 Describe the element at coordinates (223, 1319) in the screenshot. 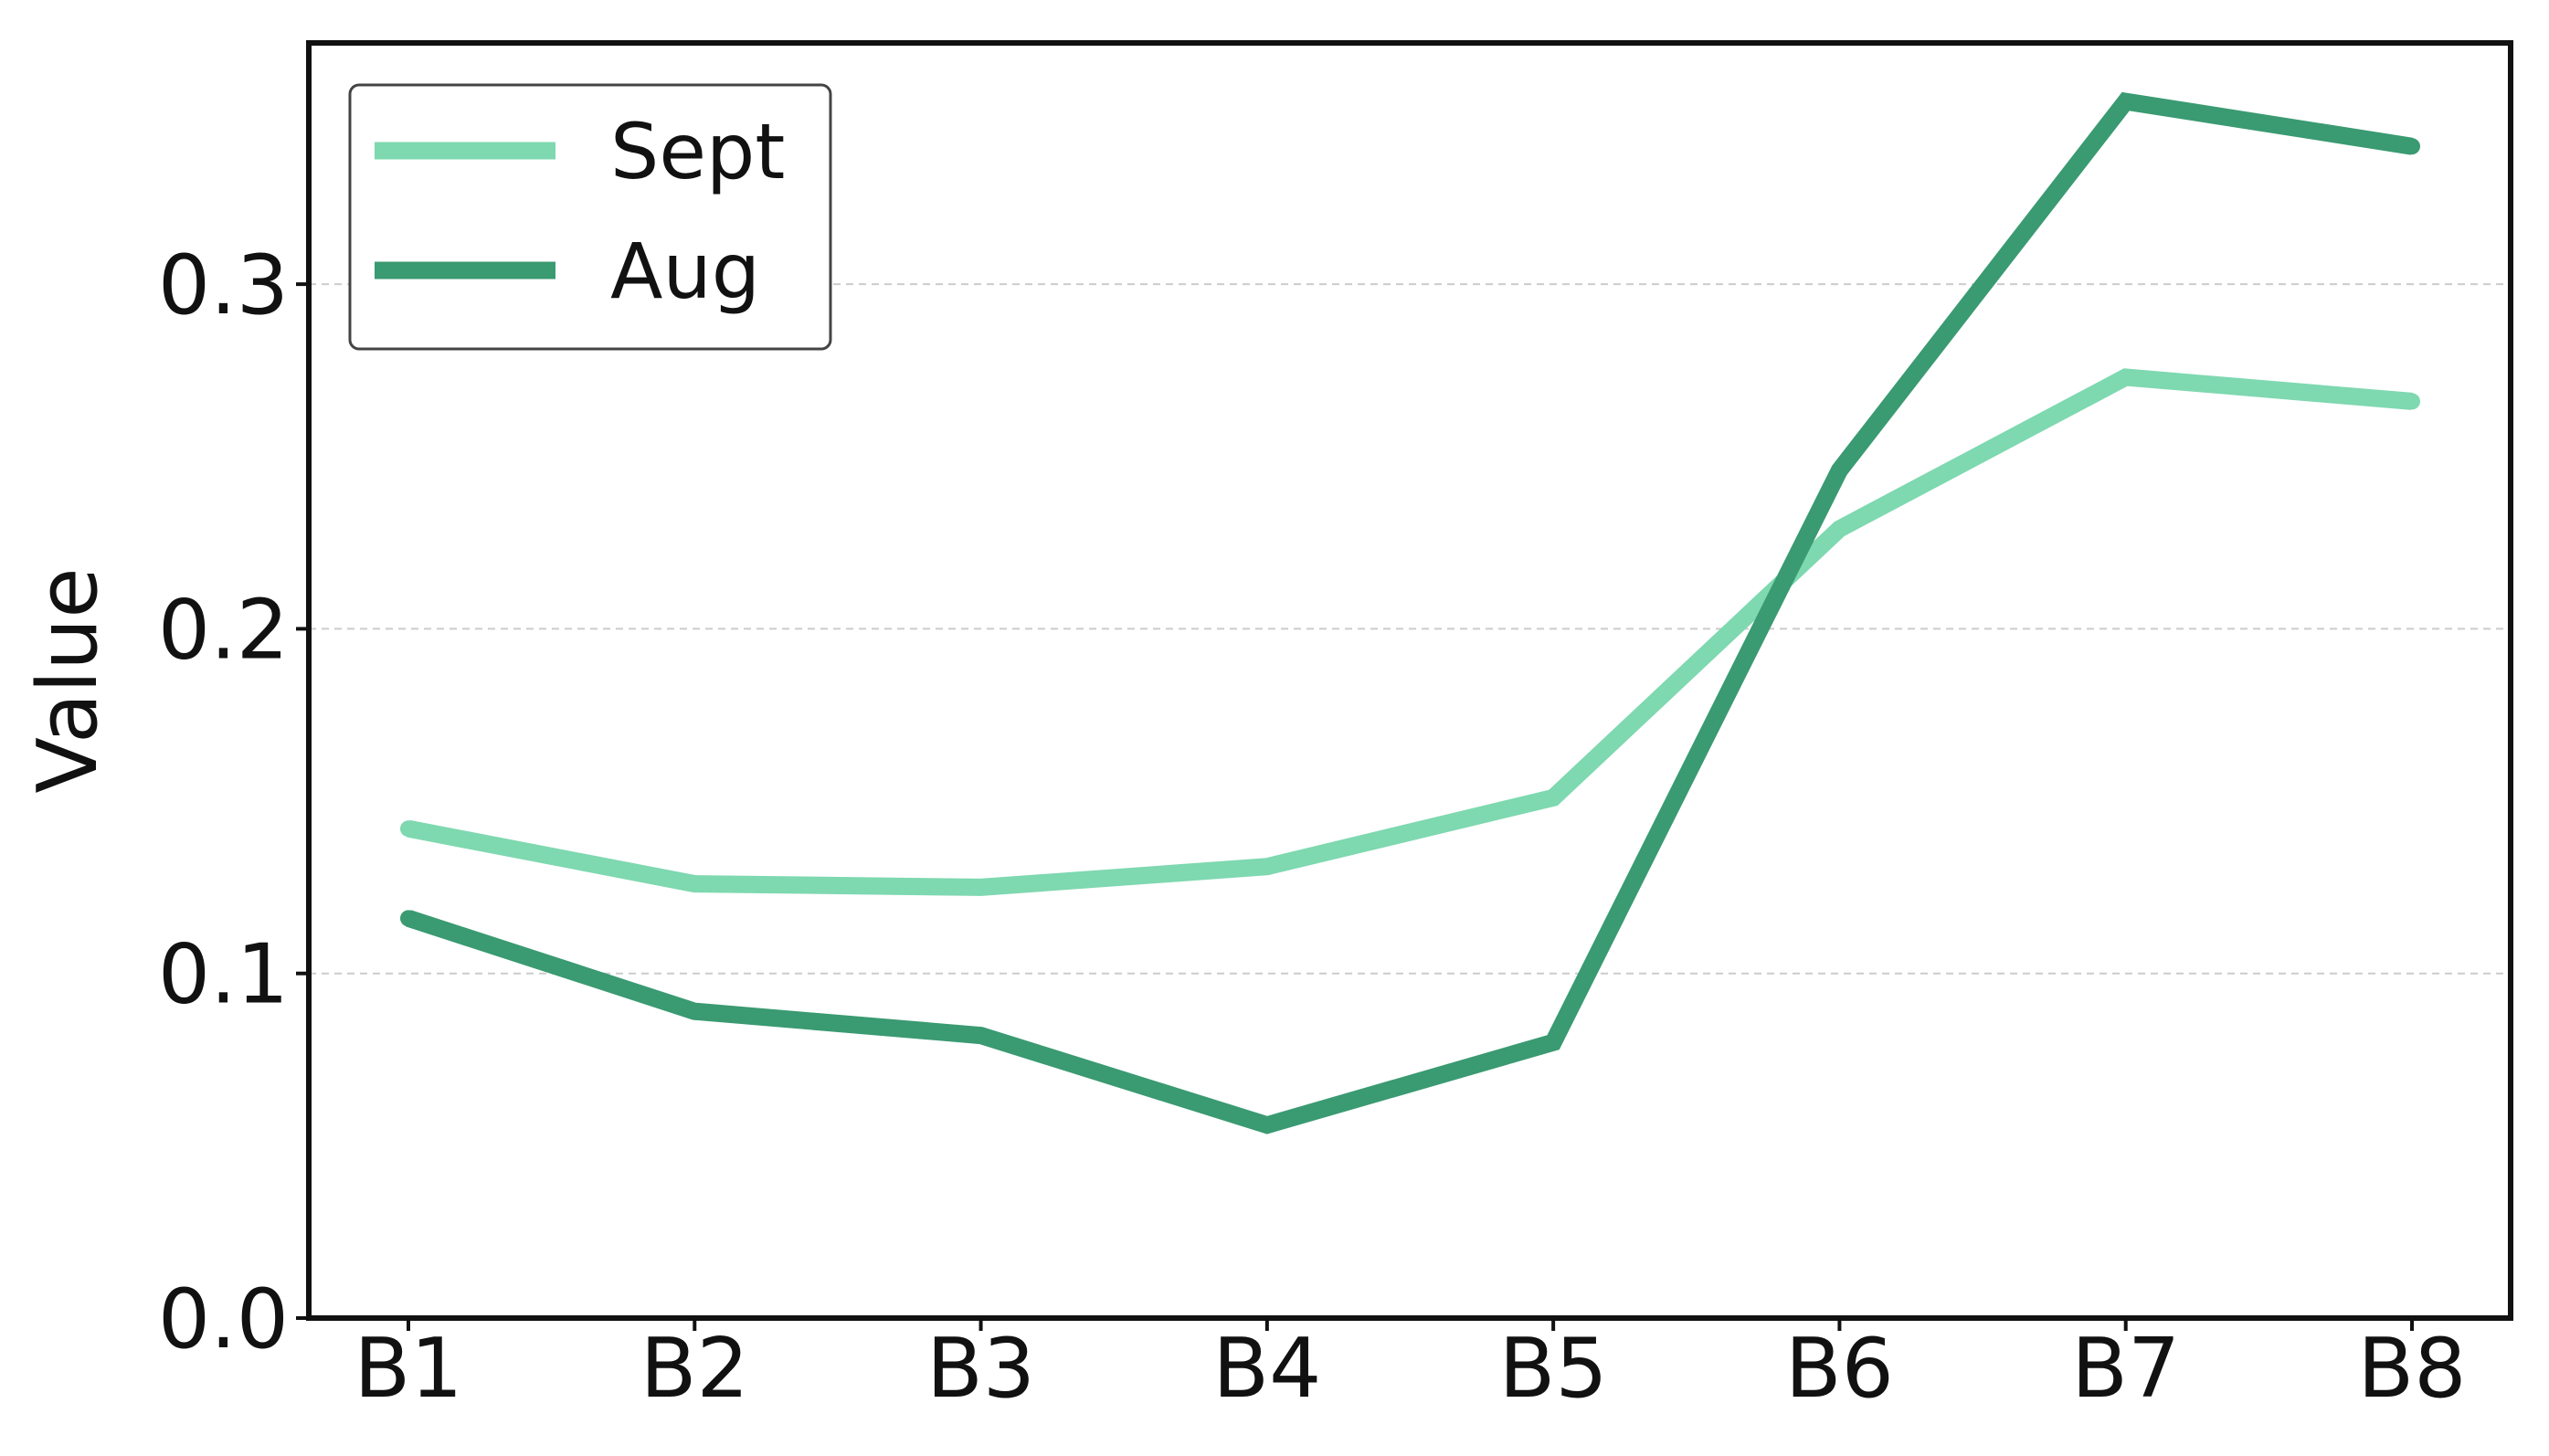

I see `y-tick-label: 0.0` at that location.